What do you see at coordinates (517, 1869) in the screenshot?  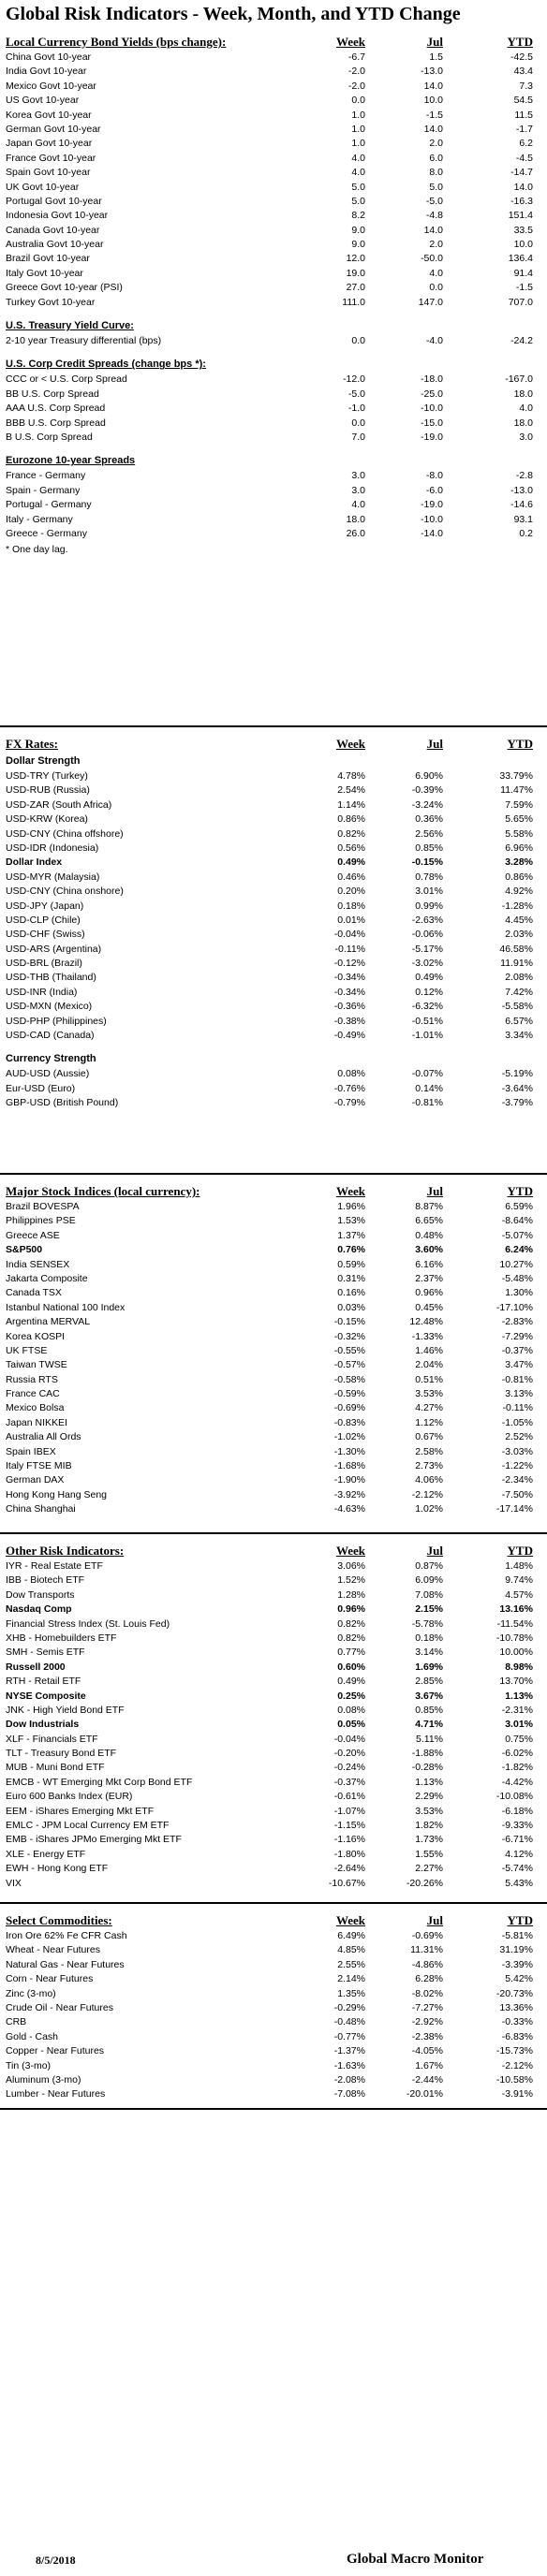 I see `ytd-value: -5.74%` at bounding box center [517, 1869].